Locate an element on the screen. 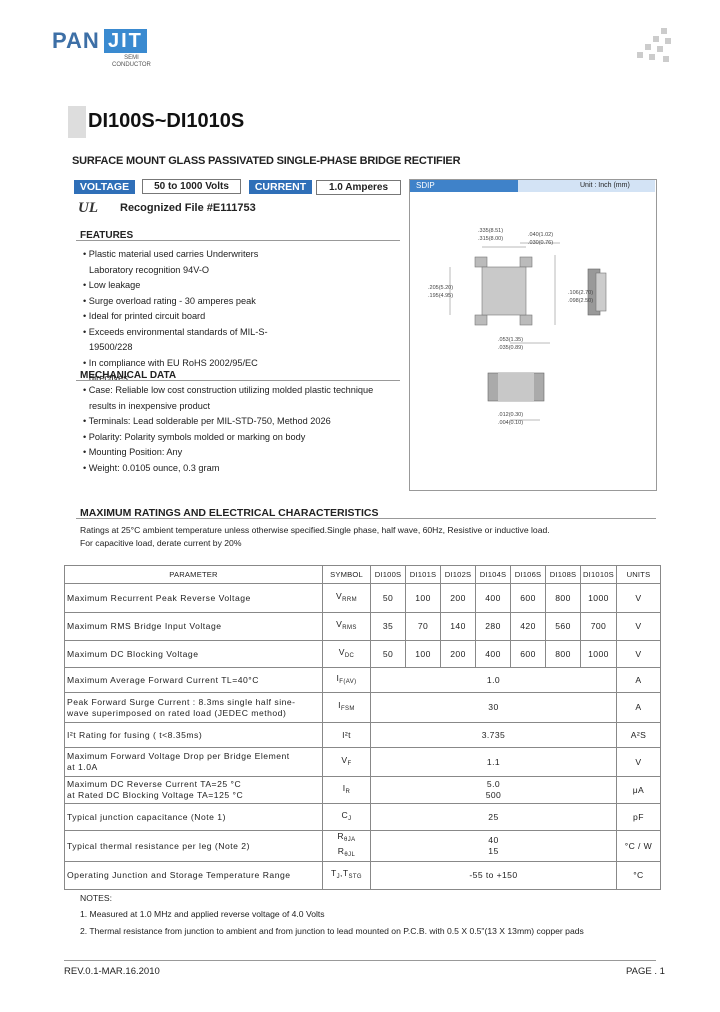 This screenshot has width=720, height=1012. dimension: .335(8.51) is located at coordinates (491, 231).